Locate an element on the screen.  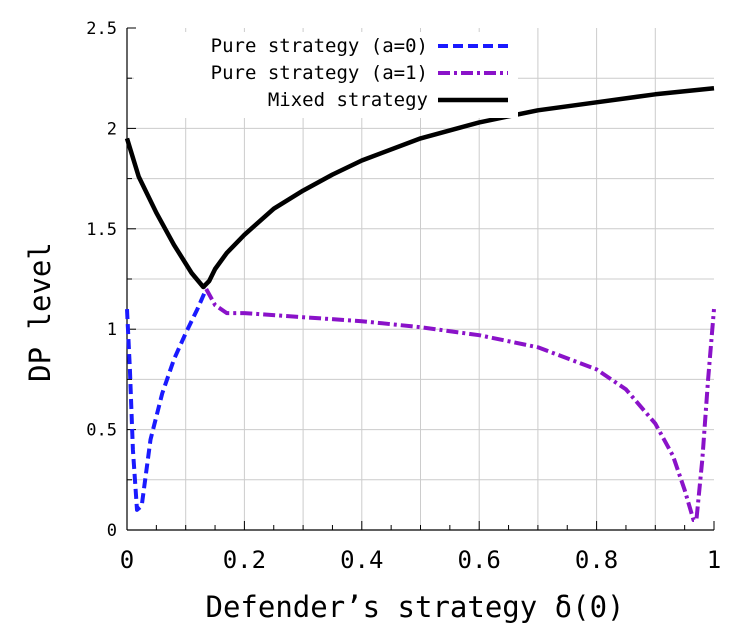
y-tick-labels: 0 0.5 1 1.5 2 2.5 is located at coordinates (101, 280).